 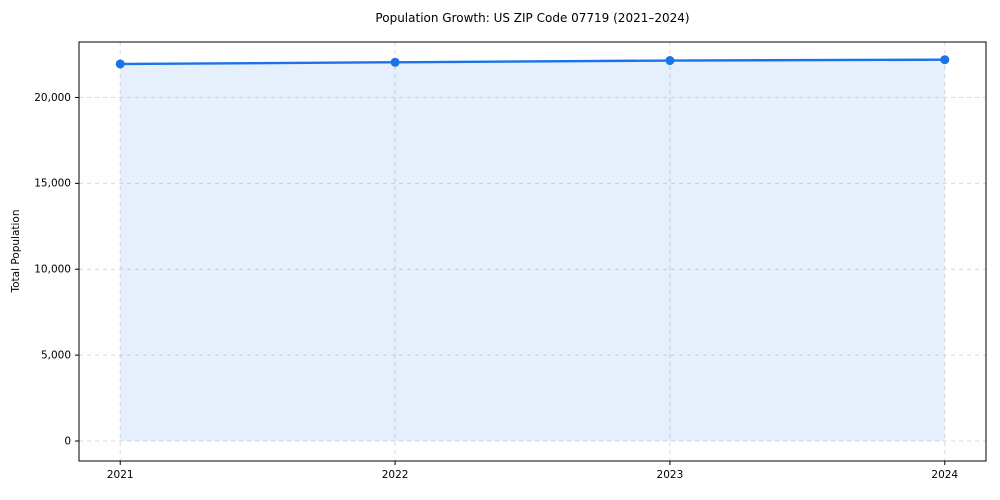 I want to click on data-line, so click(x=532, y=62).